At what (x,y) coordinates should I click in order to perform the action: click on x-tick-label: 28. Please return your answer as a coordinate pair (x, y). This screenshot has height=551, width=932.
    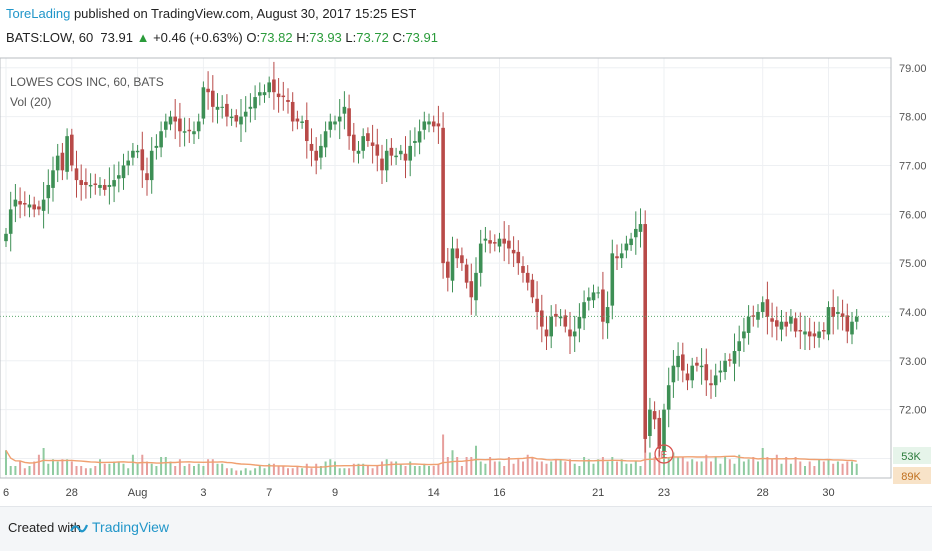
    Looking at the image, I should click on (763, 493).